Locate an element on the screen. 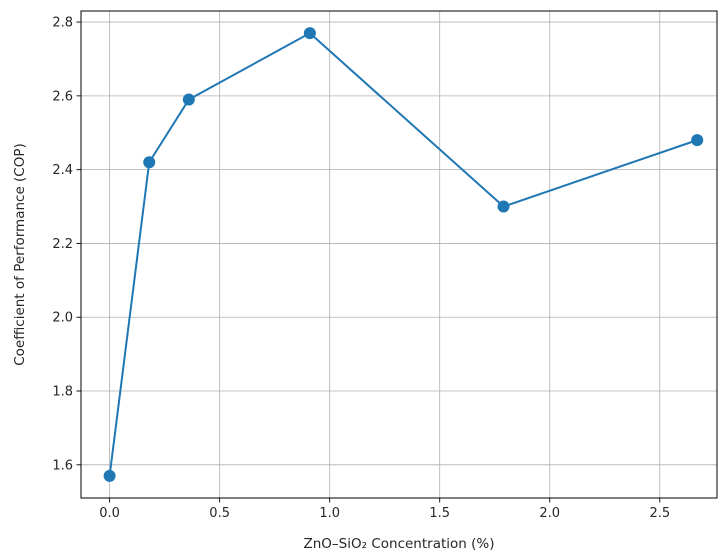  y-tick-label: 1.8 is located at coordinates (62, 392).